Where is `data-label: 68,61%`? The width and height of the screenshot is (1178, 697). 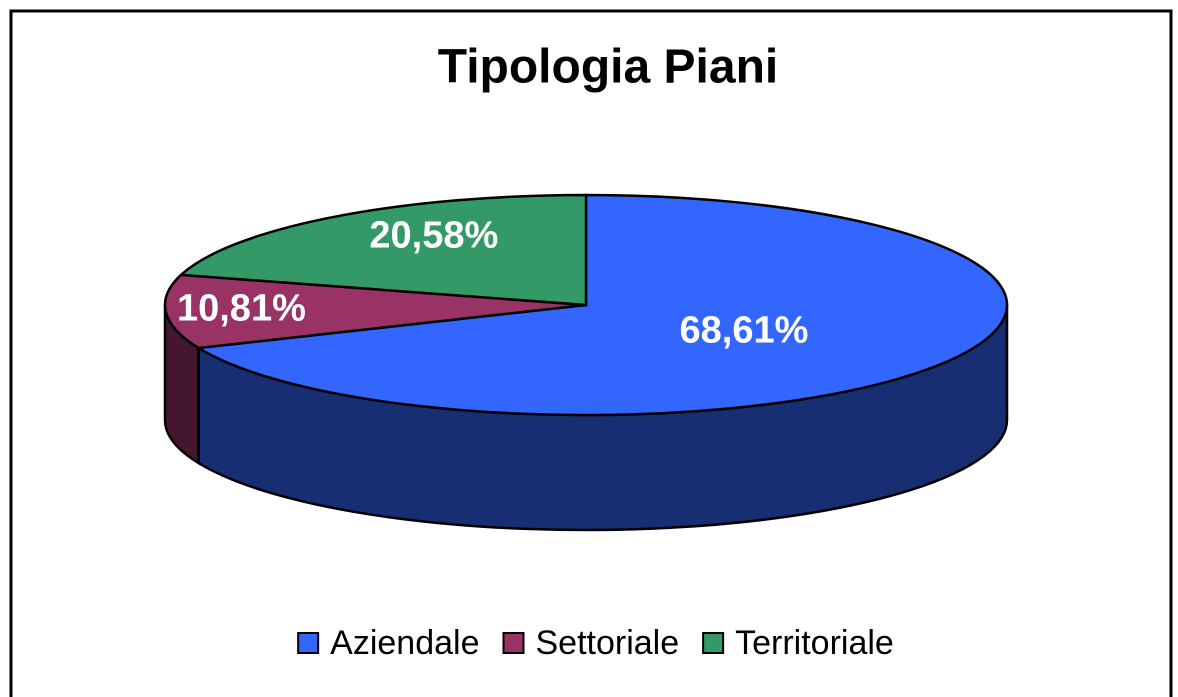
data-label: 68,61% is located at coordinates (744, 330).